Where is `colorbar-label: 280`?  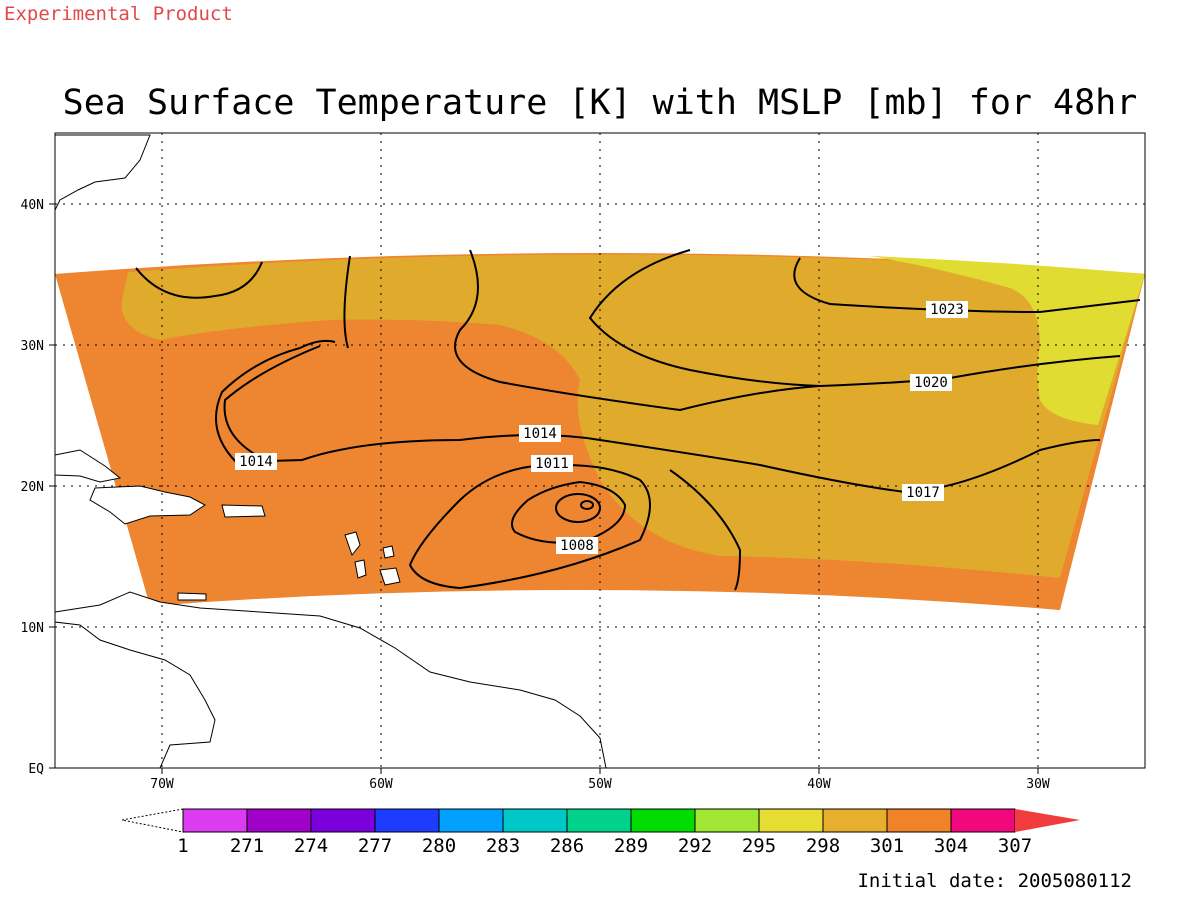 colorbar-label: 280 is located at coordinates (439, 846).